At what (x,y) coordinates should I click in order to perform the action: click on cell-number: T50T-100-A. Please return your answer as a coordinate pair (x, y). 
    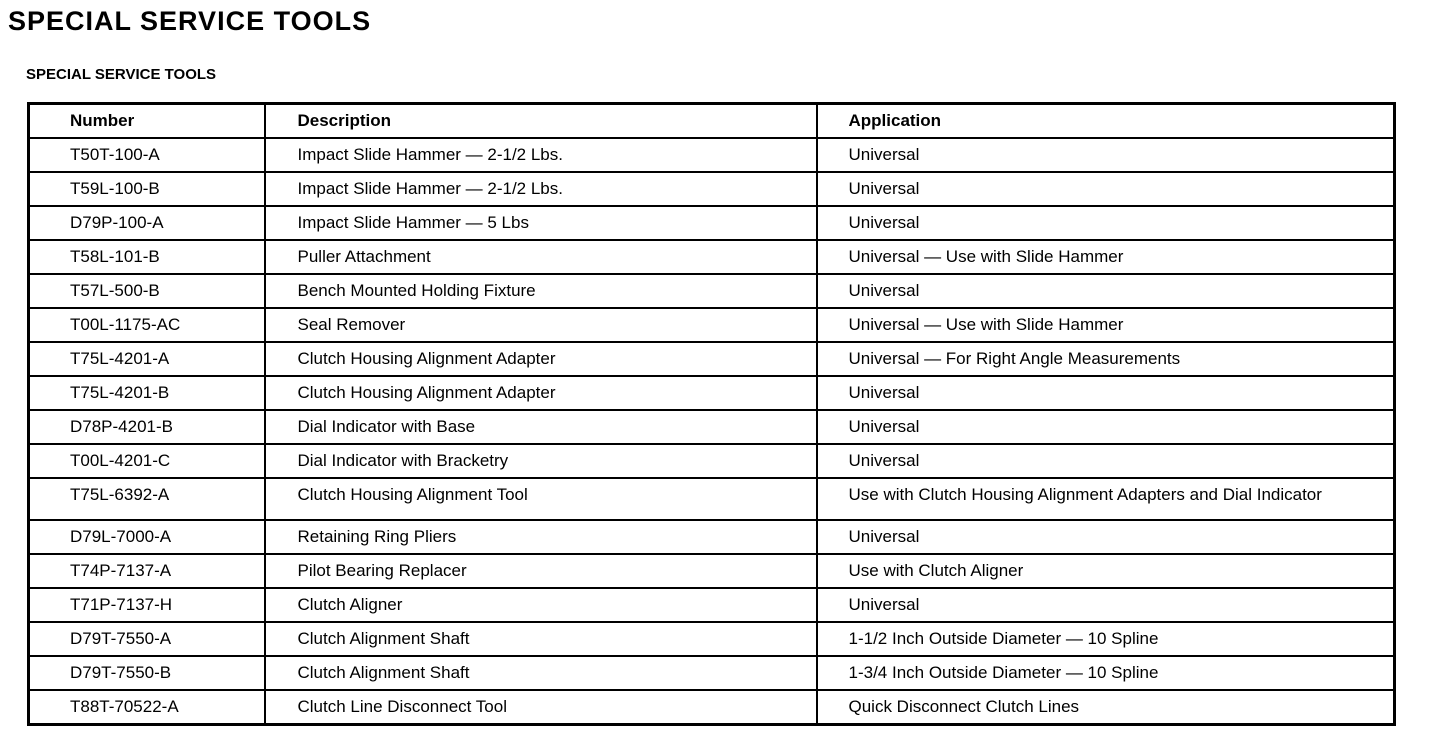
    Looking at the image, I should click on (146, 155).